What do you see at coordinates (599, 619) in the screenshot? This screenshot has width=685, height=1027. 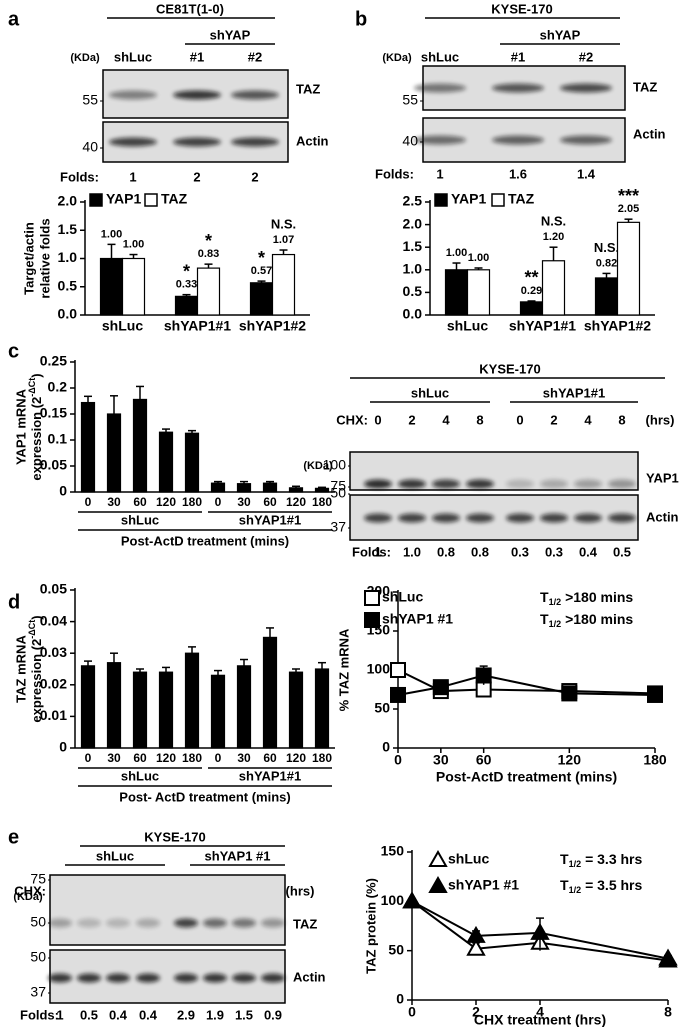 I see `half-life-text: >180 mins` at bounding box center [599, 619].